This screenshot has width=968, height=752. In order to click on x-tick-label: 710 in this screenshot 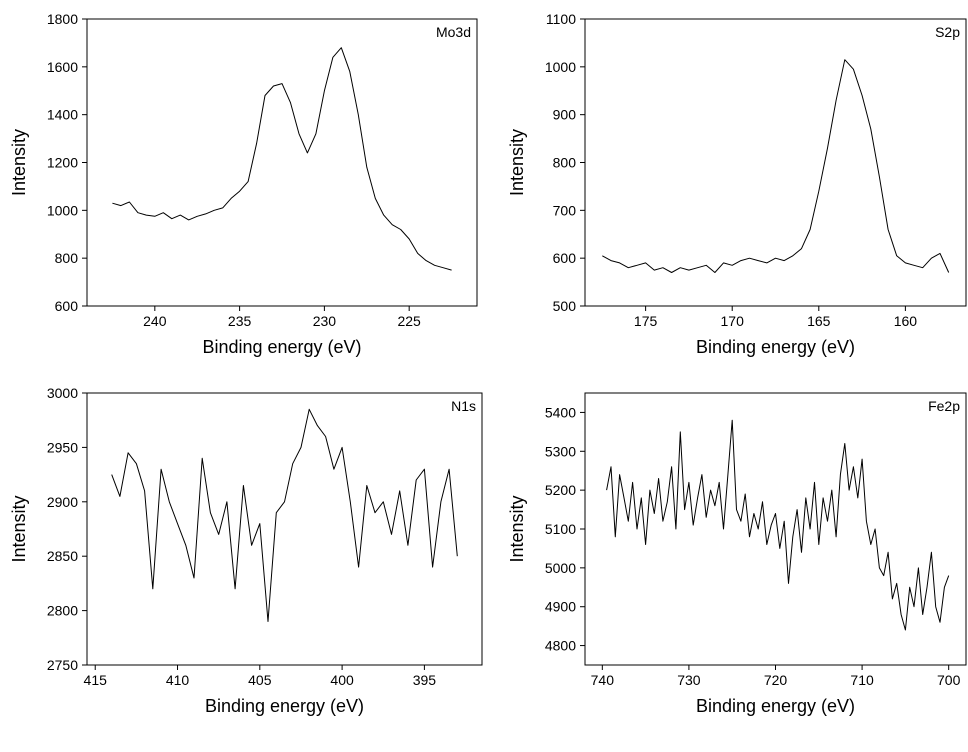, I will do `click(862, 680)`.